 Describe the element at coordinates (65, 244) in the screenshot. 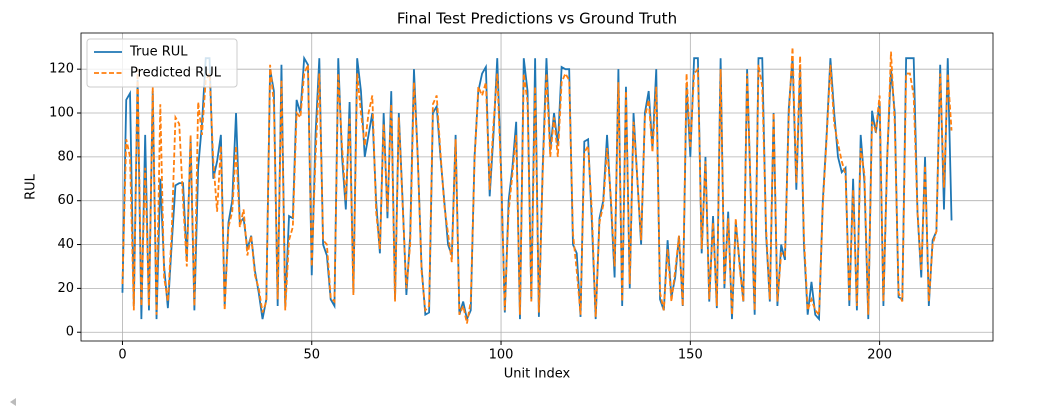

I see `y-tick-label: 40` at that location.